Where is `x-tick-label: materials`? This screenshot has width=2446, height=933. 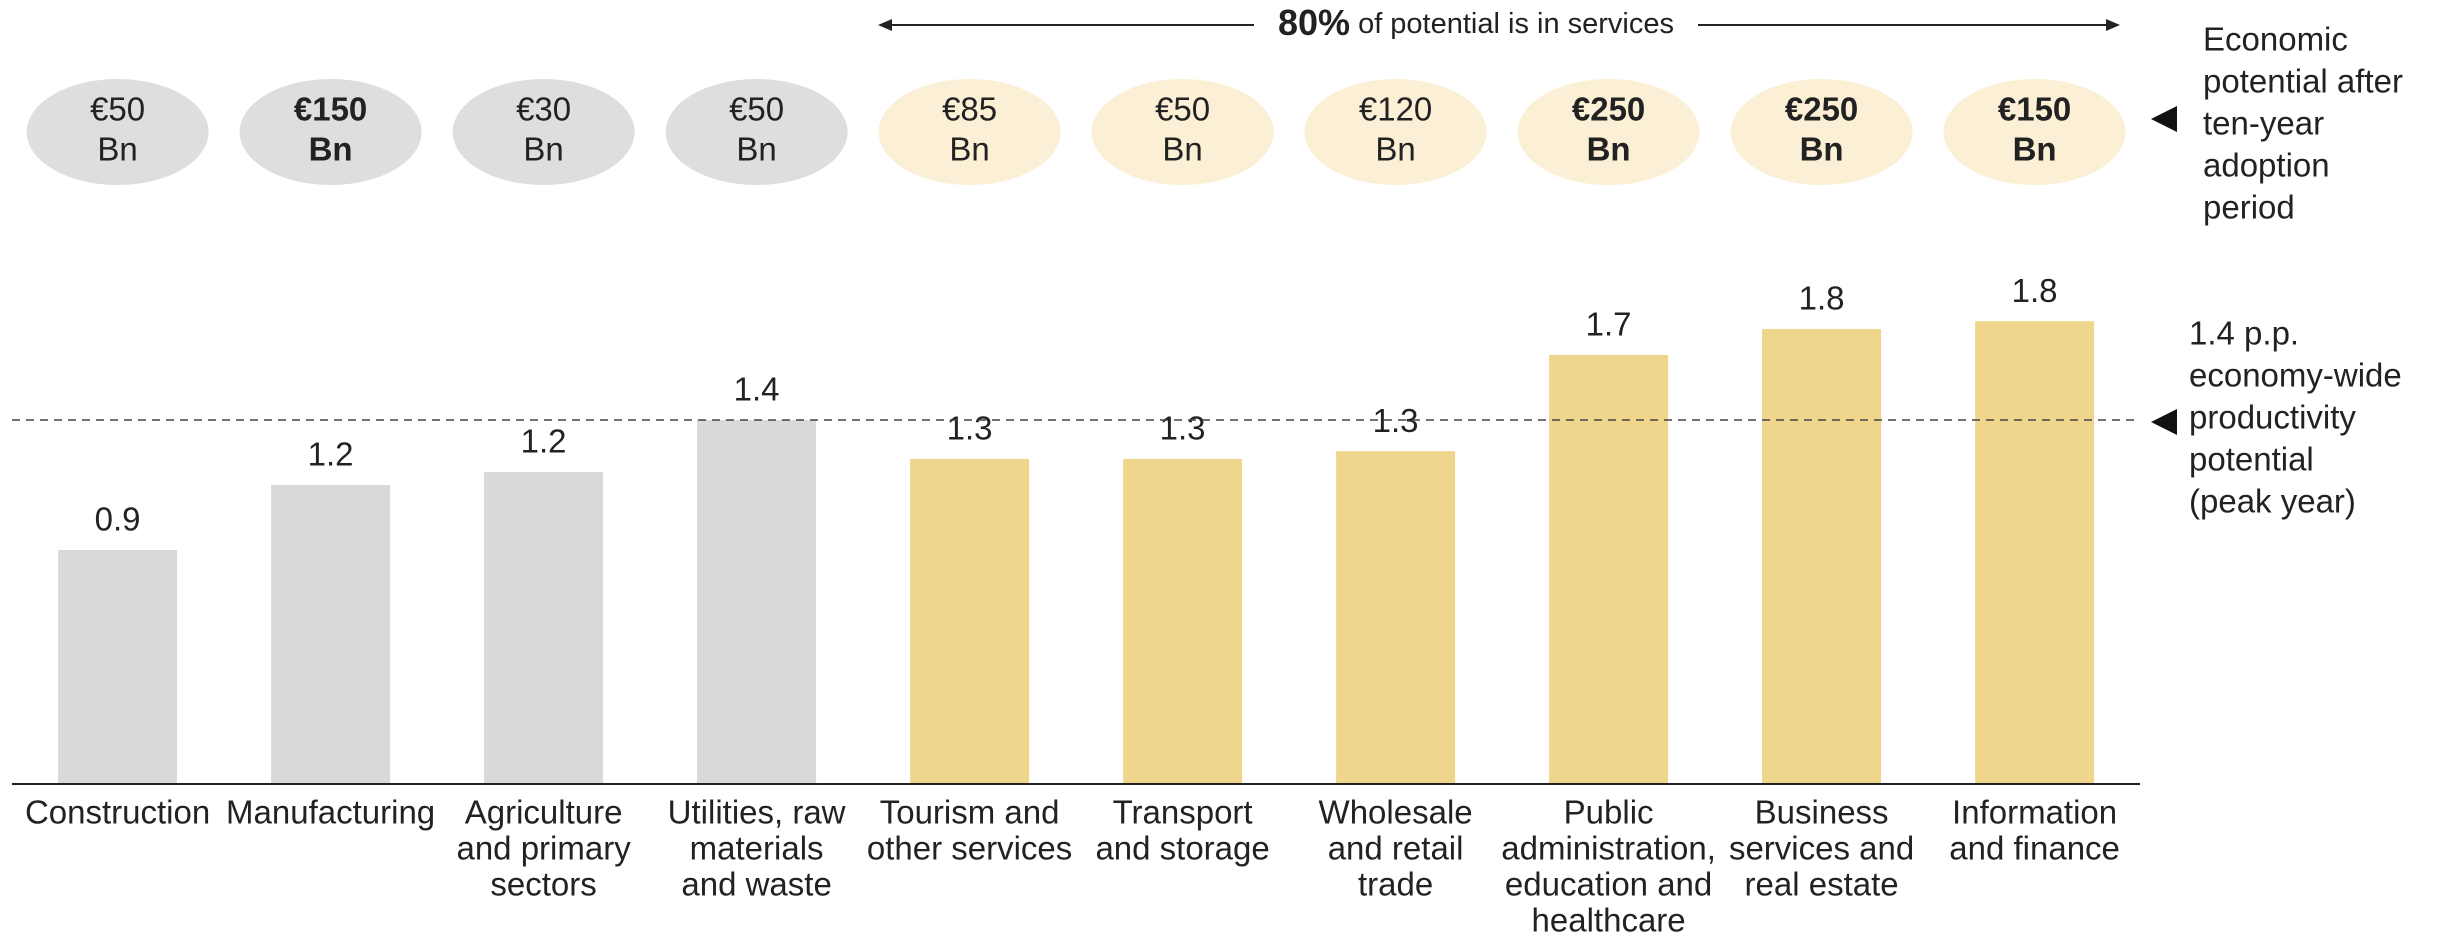 x-tick-label: materials is located at coordinates (757, 848).